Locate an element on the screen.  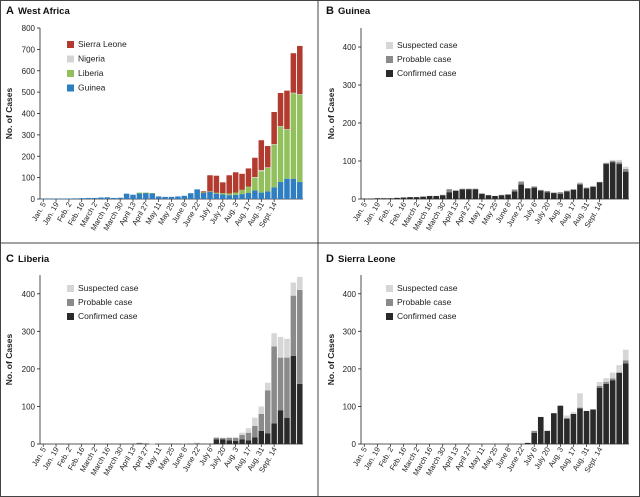
legend-label: Probable case is located at coordinates (424, 302).